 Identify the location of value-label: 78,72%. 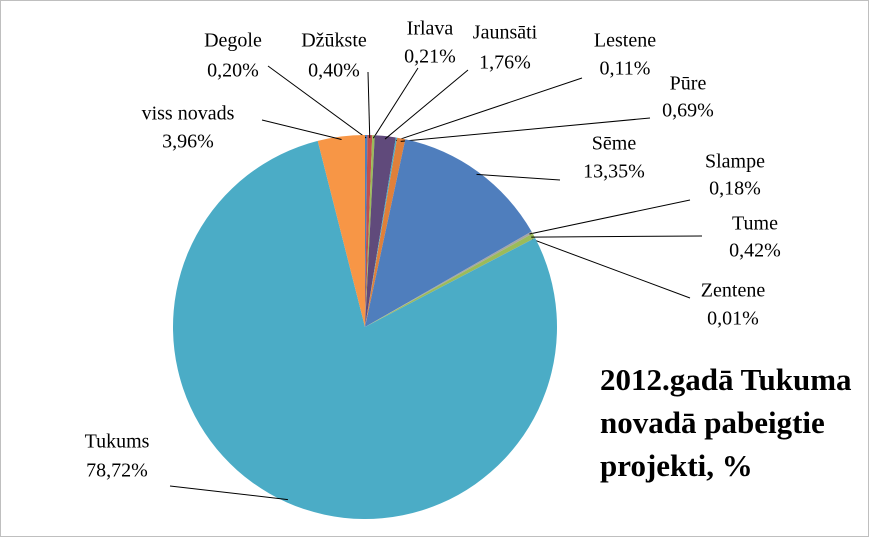
(117, 471).